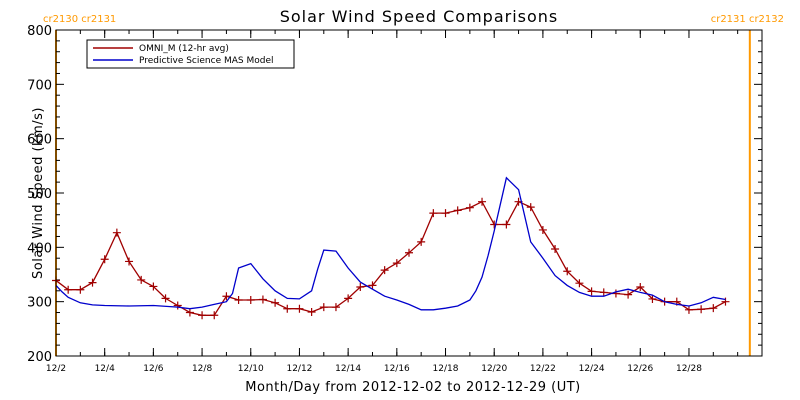  What do you see at coordinates (39, 85) in the screenshot?
I see `y-tick-label-700: 700` at bounding box center [39, 85].